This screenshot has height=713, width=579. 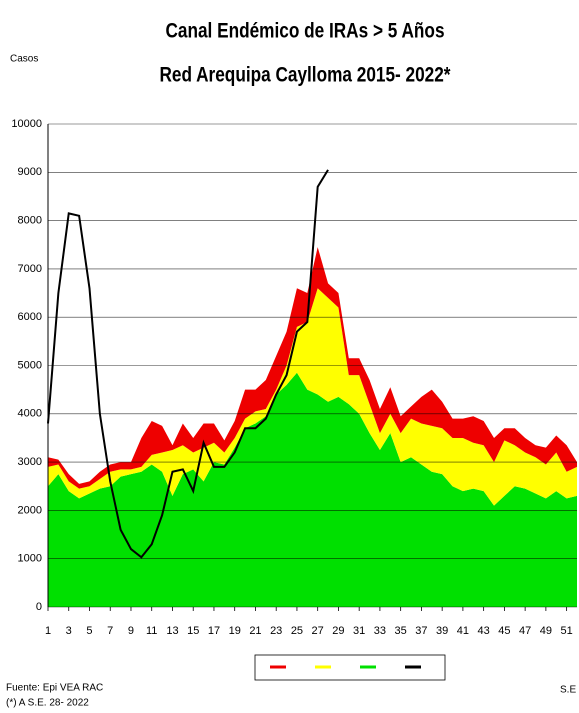 What do you see at coordinates (30, 414) in the screenshot?
I see `y-tick-label: 4000` at bounding box center [30, 414].